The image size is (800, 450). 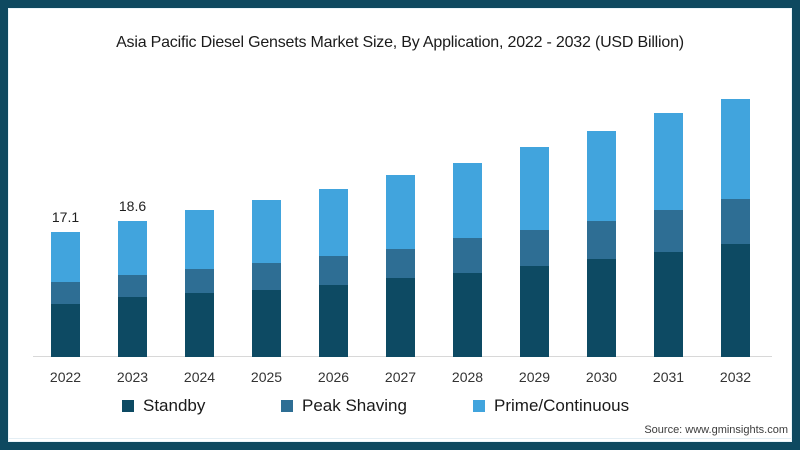 I want to click on bar-segment-standby-2028, so click(x=467, y=314).